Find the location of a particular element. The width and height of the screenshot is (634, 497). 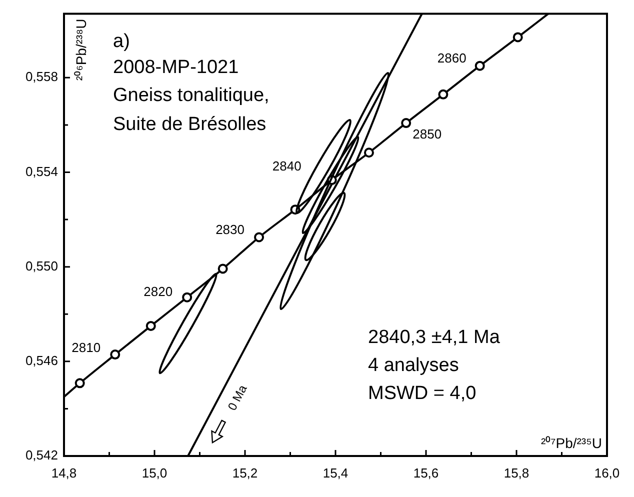

y-tick-label: 0,558 is located at coordinates (41, 76).